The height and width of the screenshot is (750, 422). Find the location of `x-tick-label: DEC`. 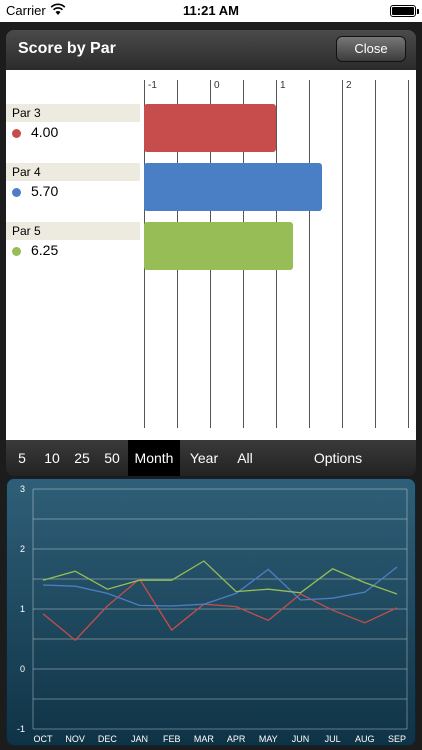

x-tick-label: DEC is located at coordinates (108, 739).